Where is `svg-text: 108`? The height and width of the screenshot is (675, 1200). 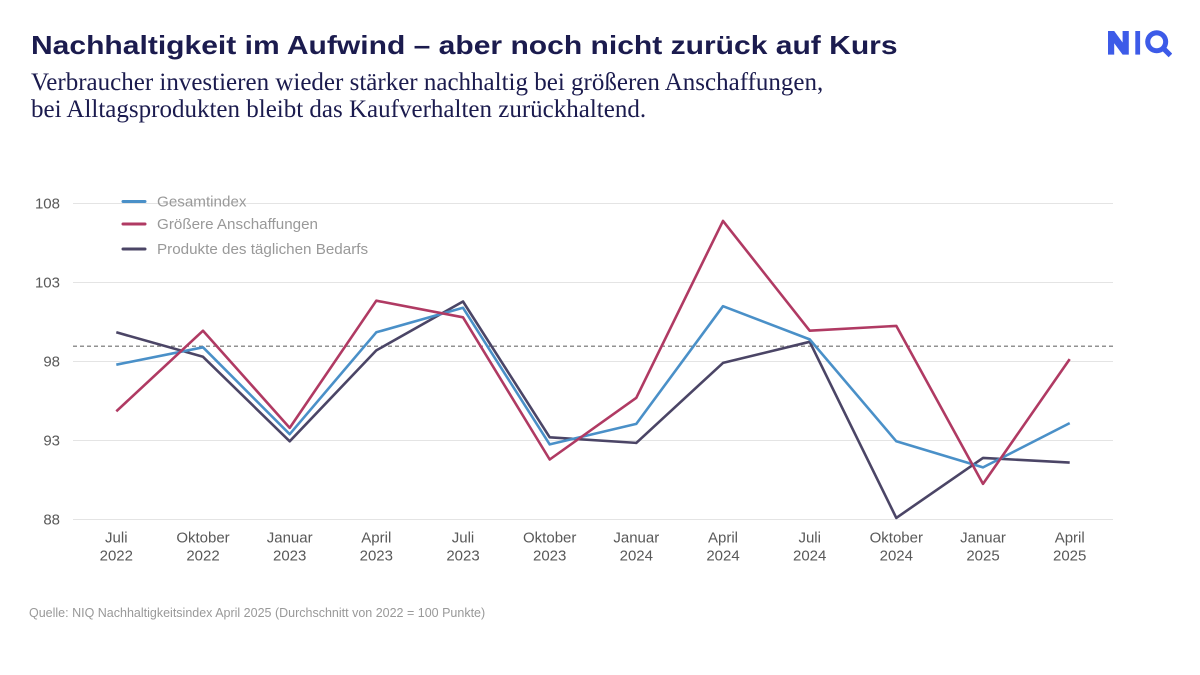
svg-text: 108 is located at coordinates (47, 204).